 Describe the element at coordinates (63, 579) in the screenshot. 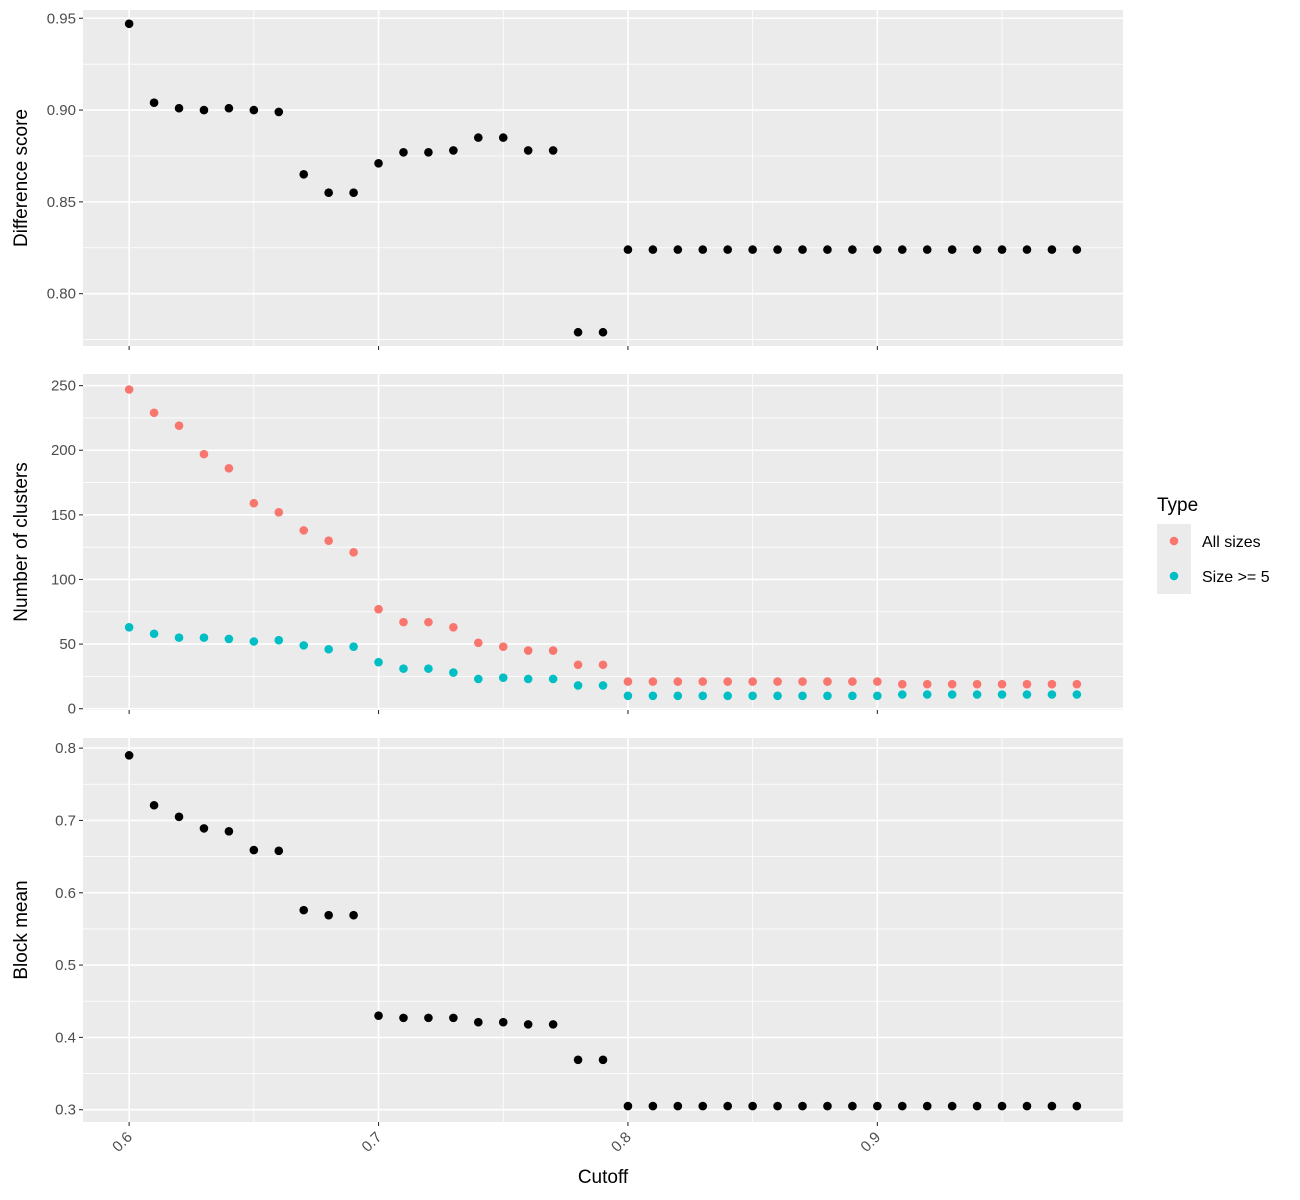

I see `y-tick-label: 100` at that location.